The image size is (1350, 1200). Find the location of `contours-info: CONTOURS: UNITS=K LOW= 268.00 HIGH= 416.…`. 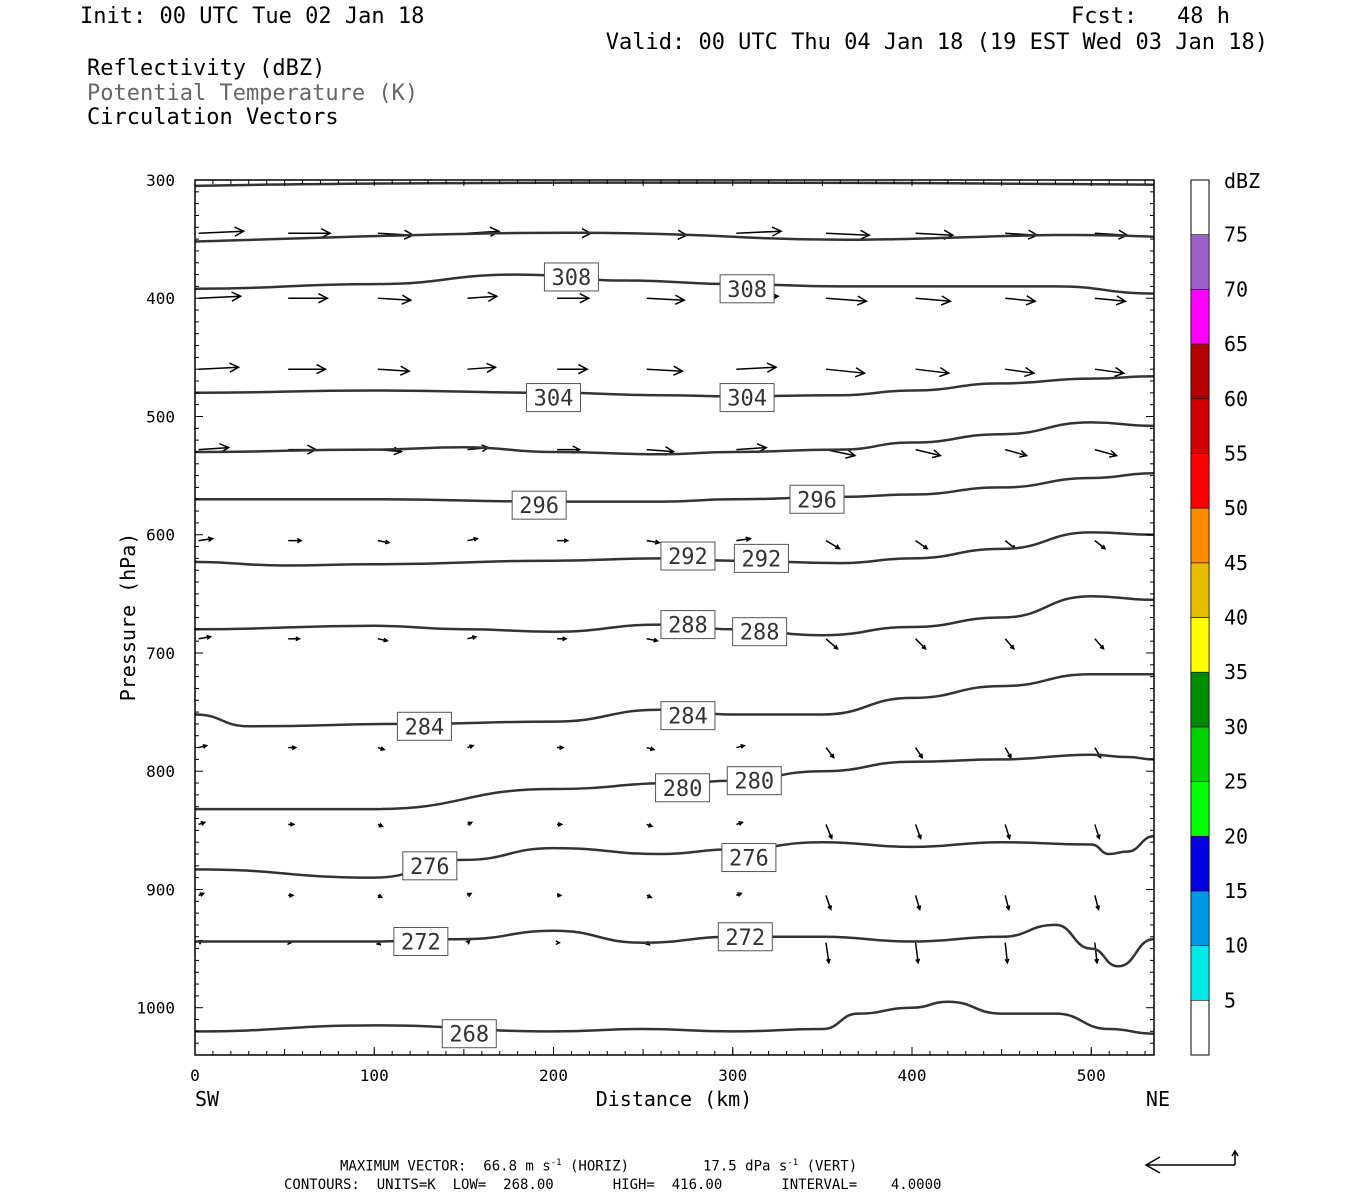

contours-info: CONTOURS: UNITS=K LOW= 268.00 HIGH= 416.… is located at coordinates (613, 1185).